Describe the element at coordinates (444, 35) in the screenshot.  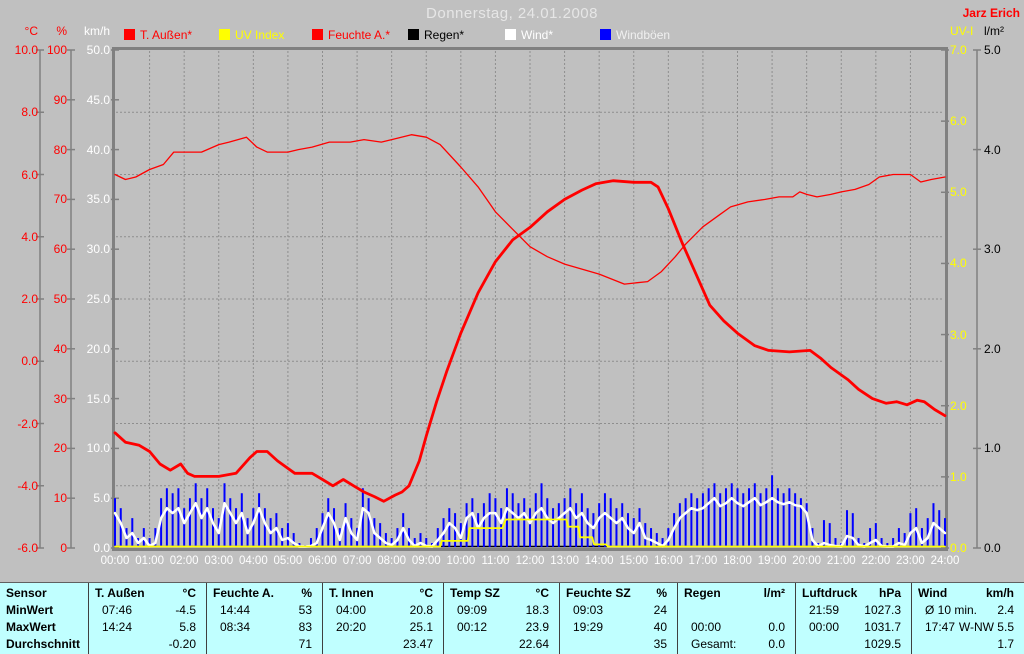
I see `legend-label: Regen*` at that location.